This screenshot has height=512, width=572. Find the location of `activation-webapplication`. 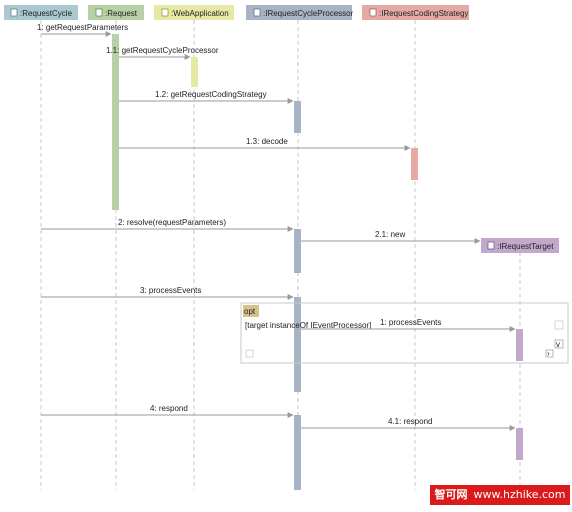

activation-webapplication is located at coordinates (194, 72).